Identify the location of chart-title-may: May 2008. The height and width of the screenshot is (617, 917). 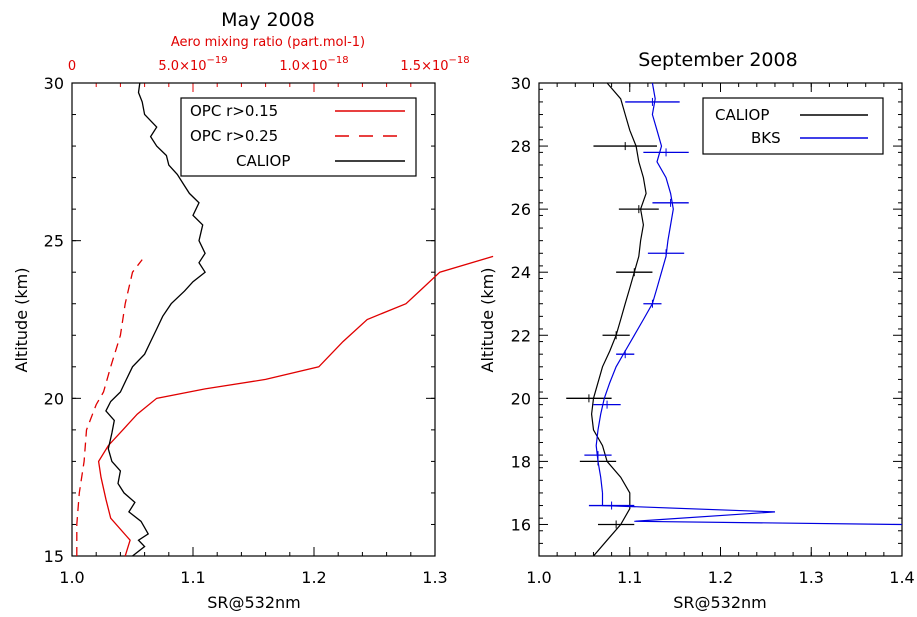
(268, 20).